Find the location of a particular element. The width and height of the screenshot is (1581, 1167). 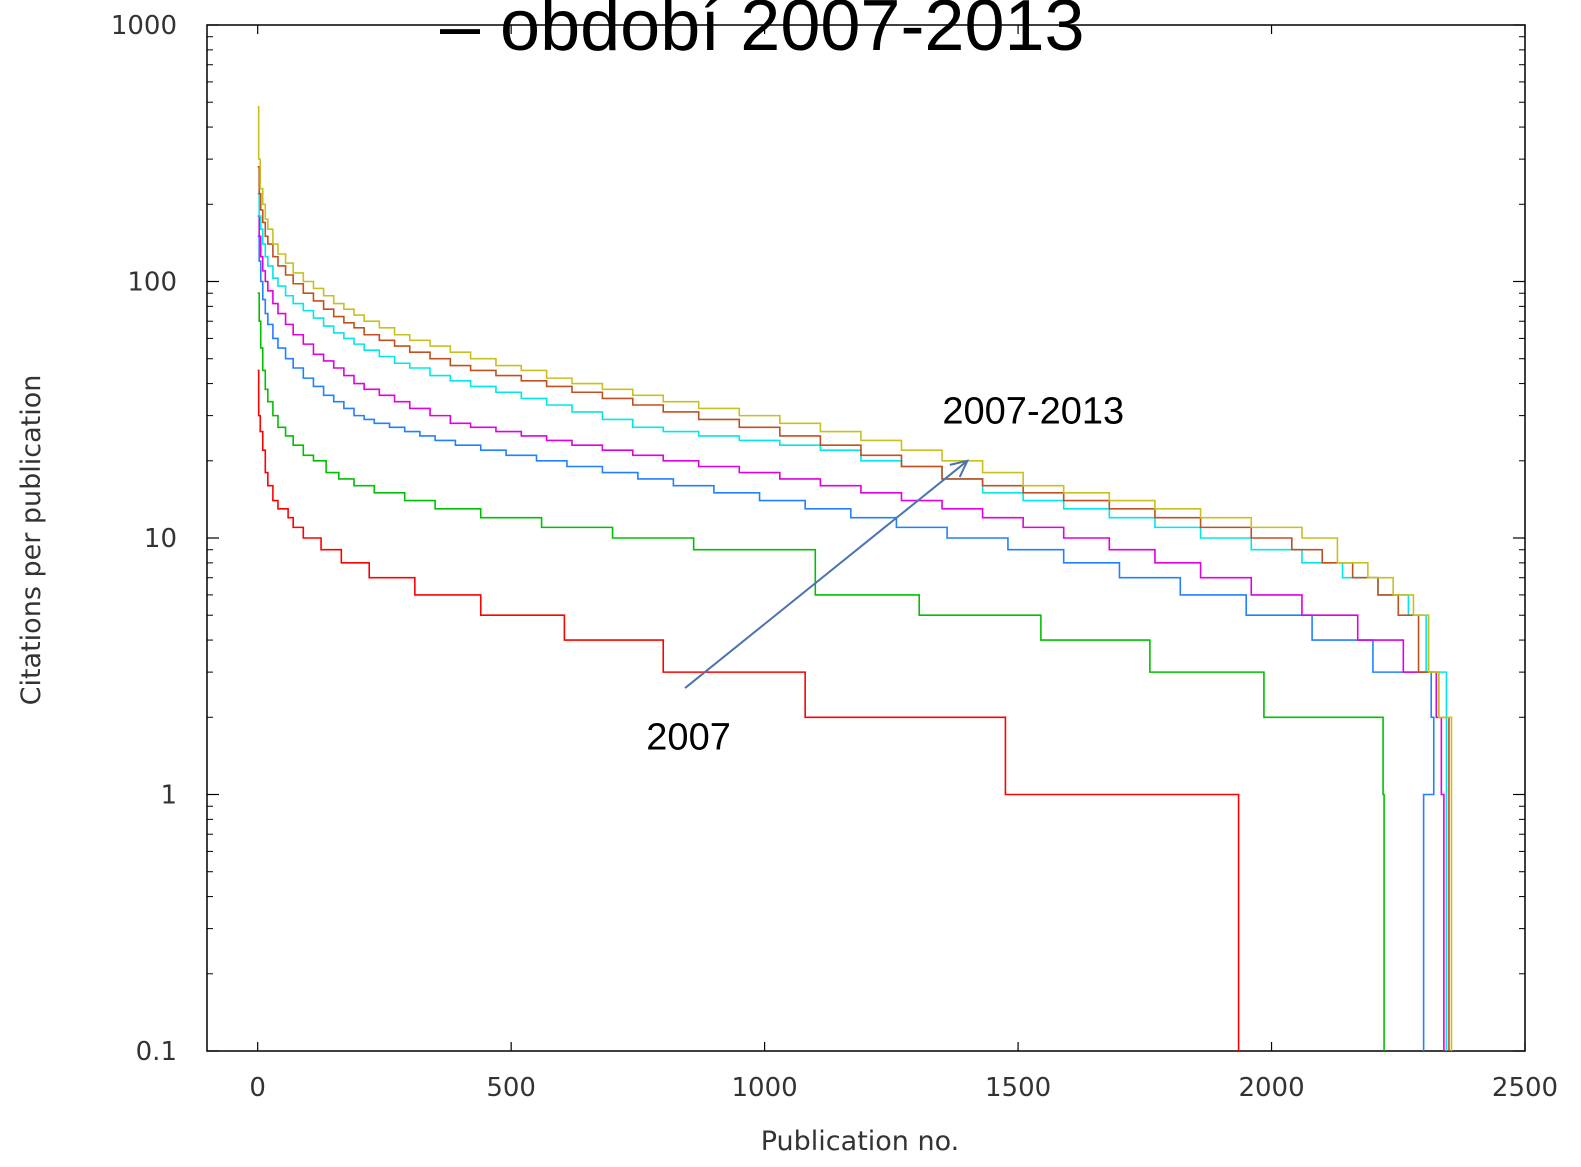

y-tick-label: 1000 is located at coordinates (144, 26).